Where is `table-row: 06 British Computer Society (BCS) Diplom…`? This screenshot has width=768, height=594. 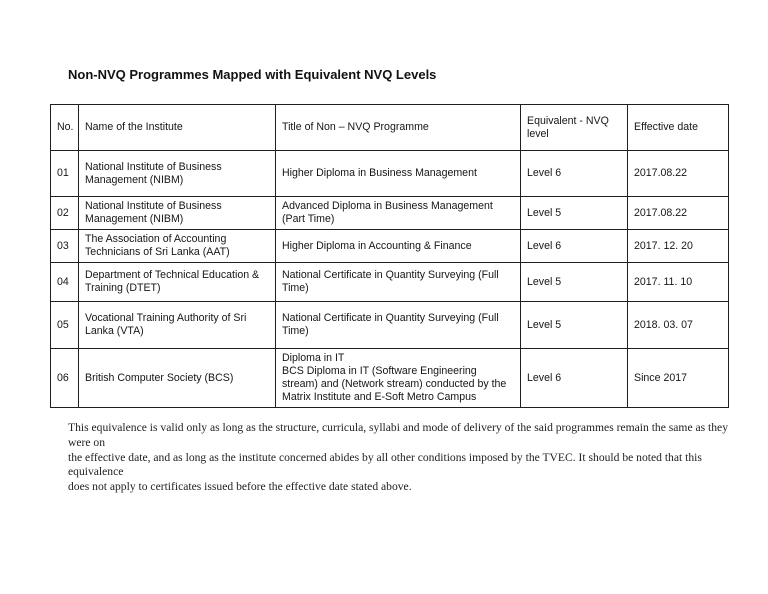
table-row: 06 British Computer Society (BCS) Diplom… is located at coordinates (389, 378).